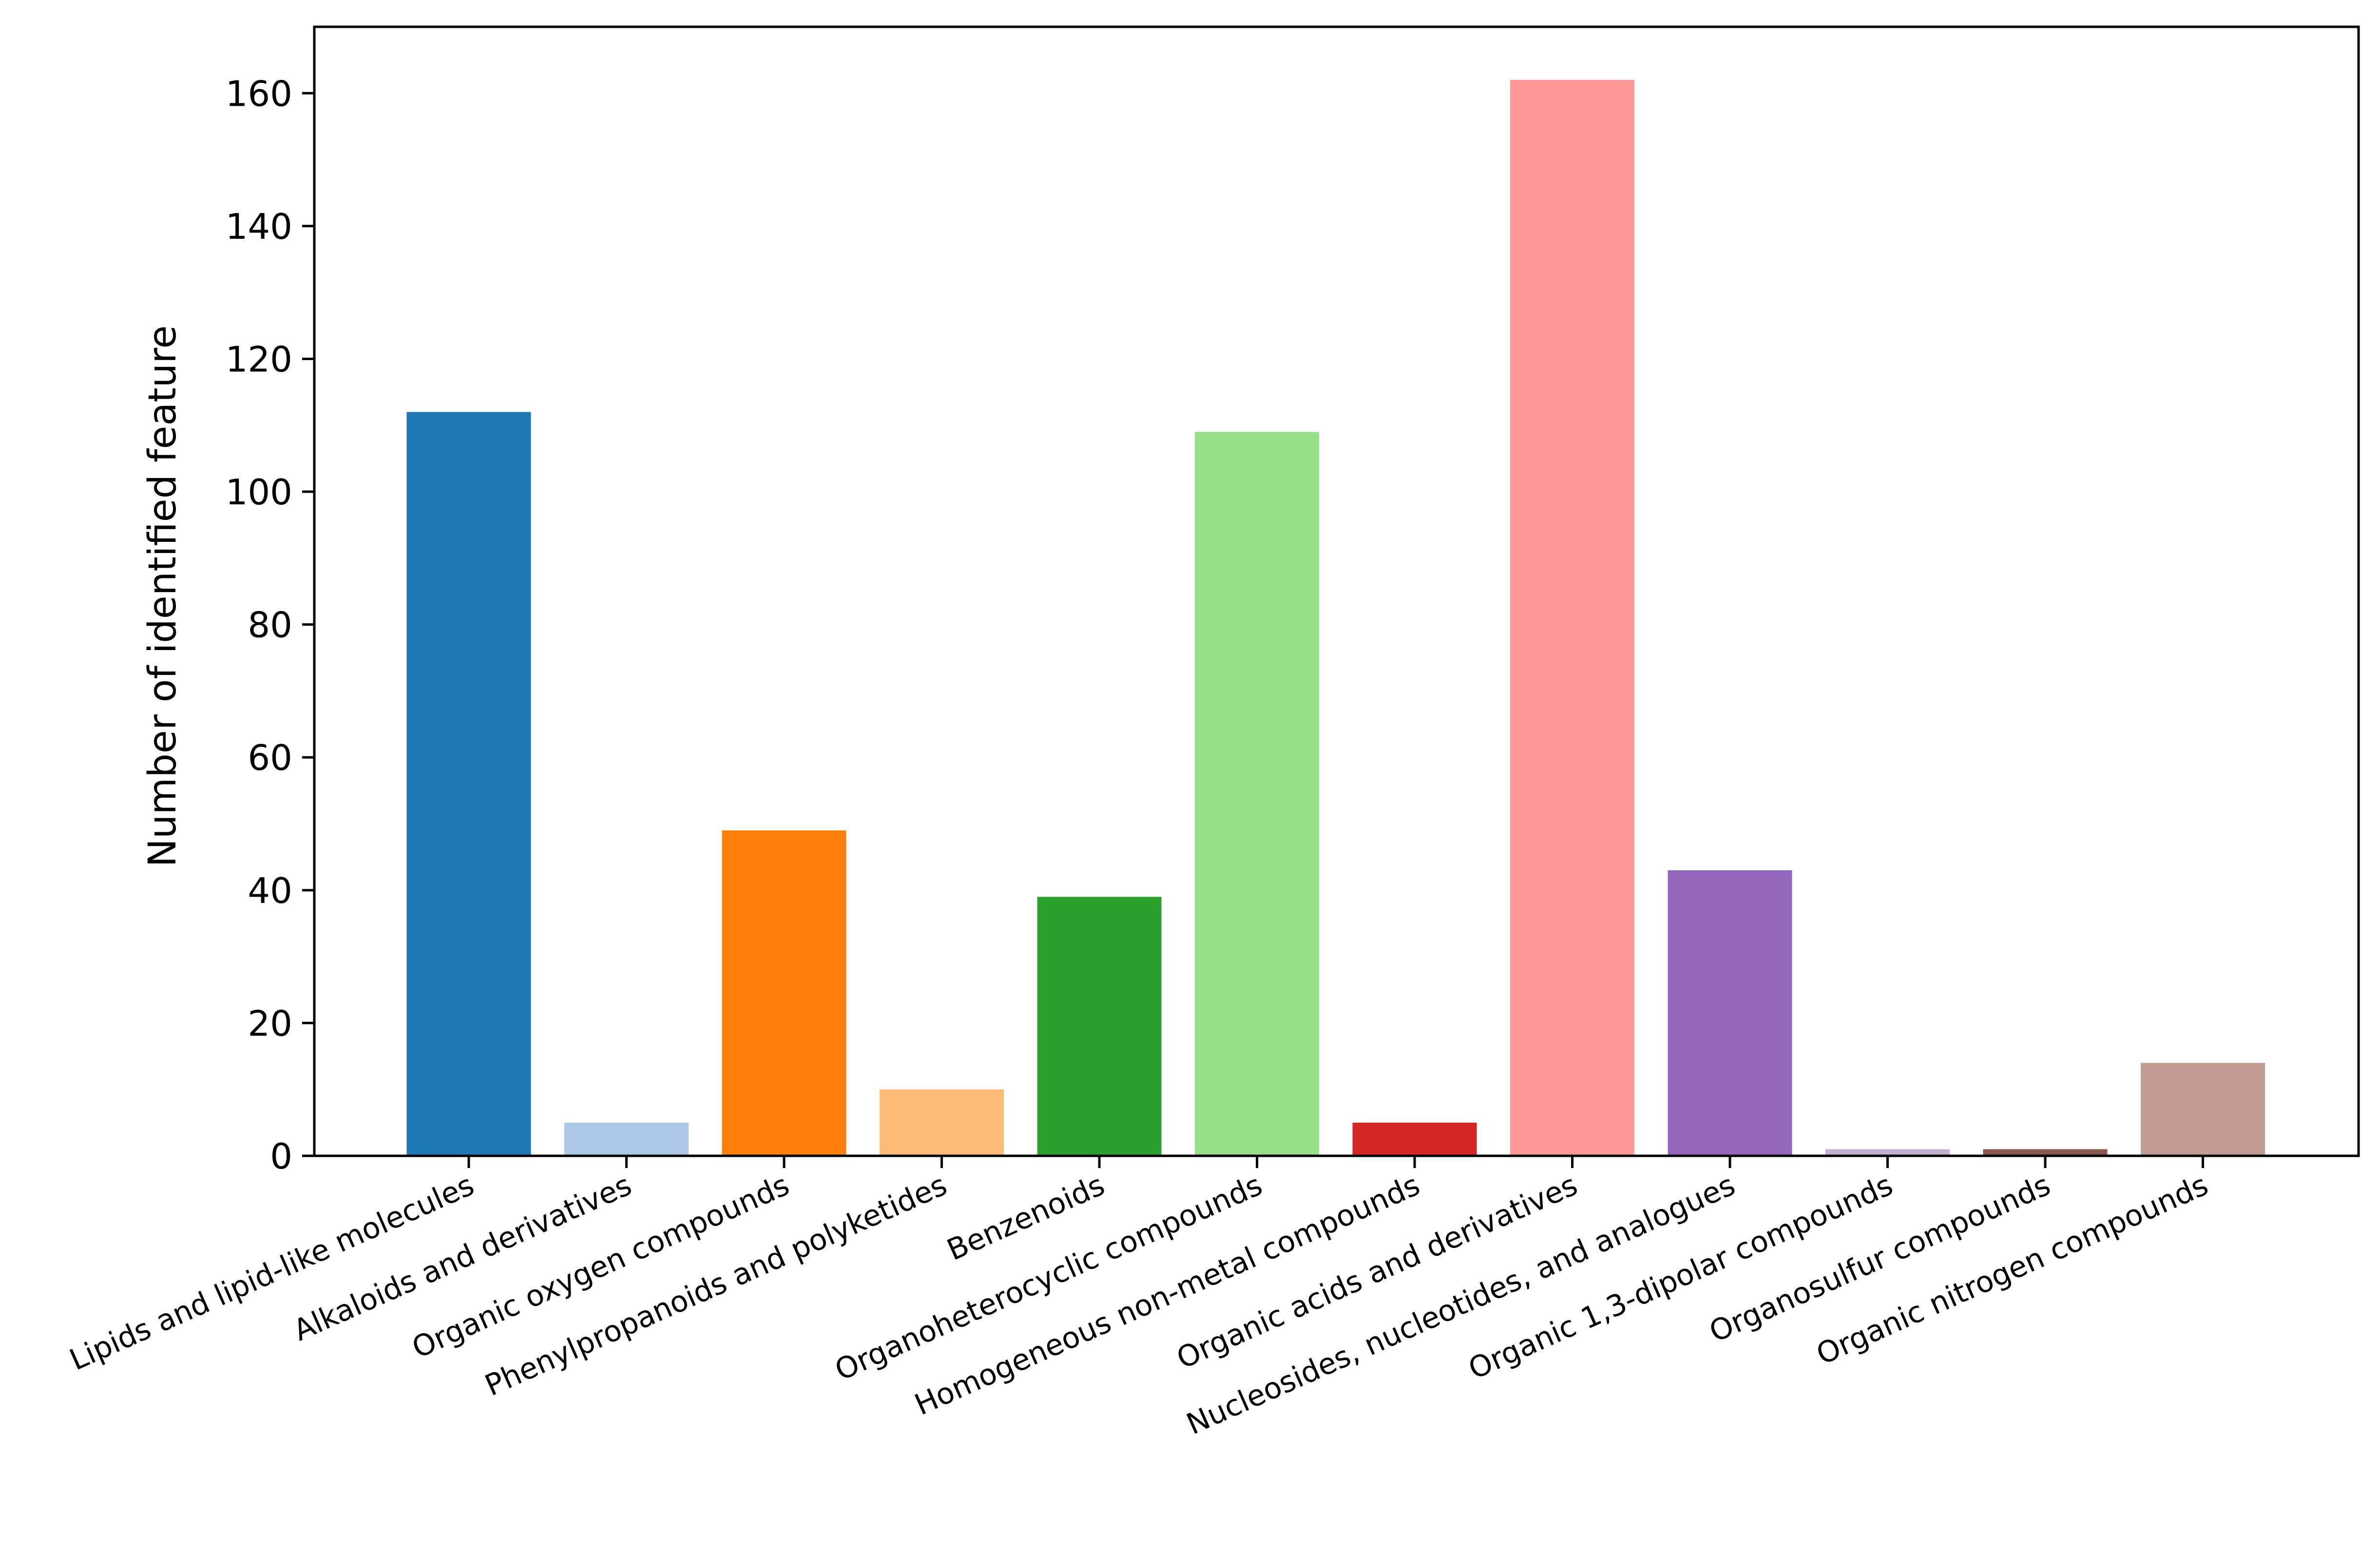 The image size is (2380, 1552). I want to click on y-tick-label: 20, so click(270, 1023).